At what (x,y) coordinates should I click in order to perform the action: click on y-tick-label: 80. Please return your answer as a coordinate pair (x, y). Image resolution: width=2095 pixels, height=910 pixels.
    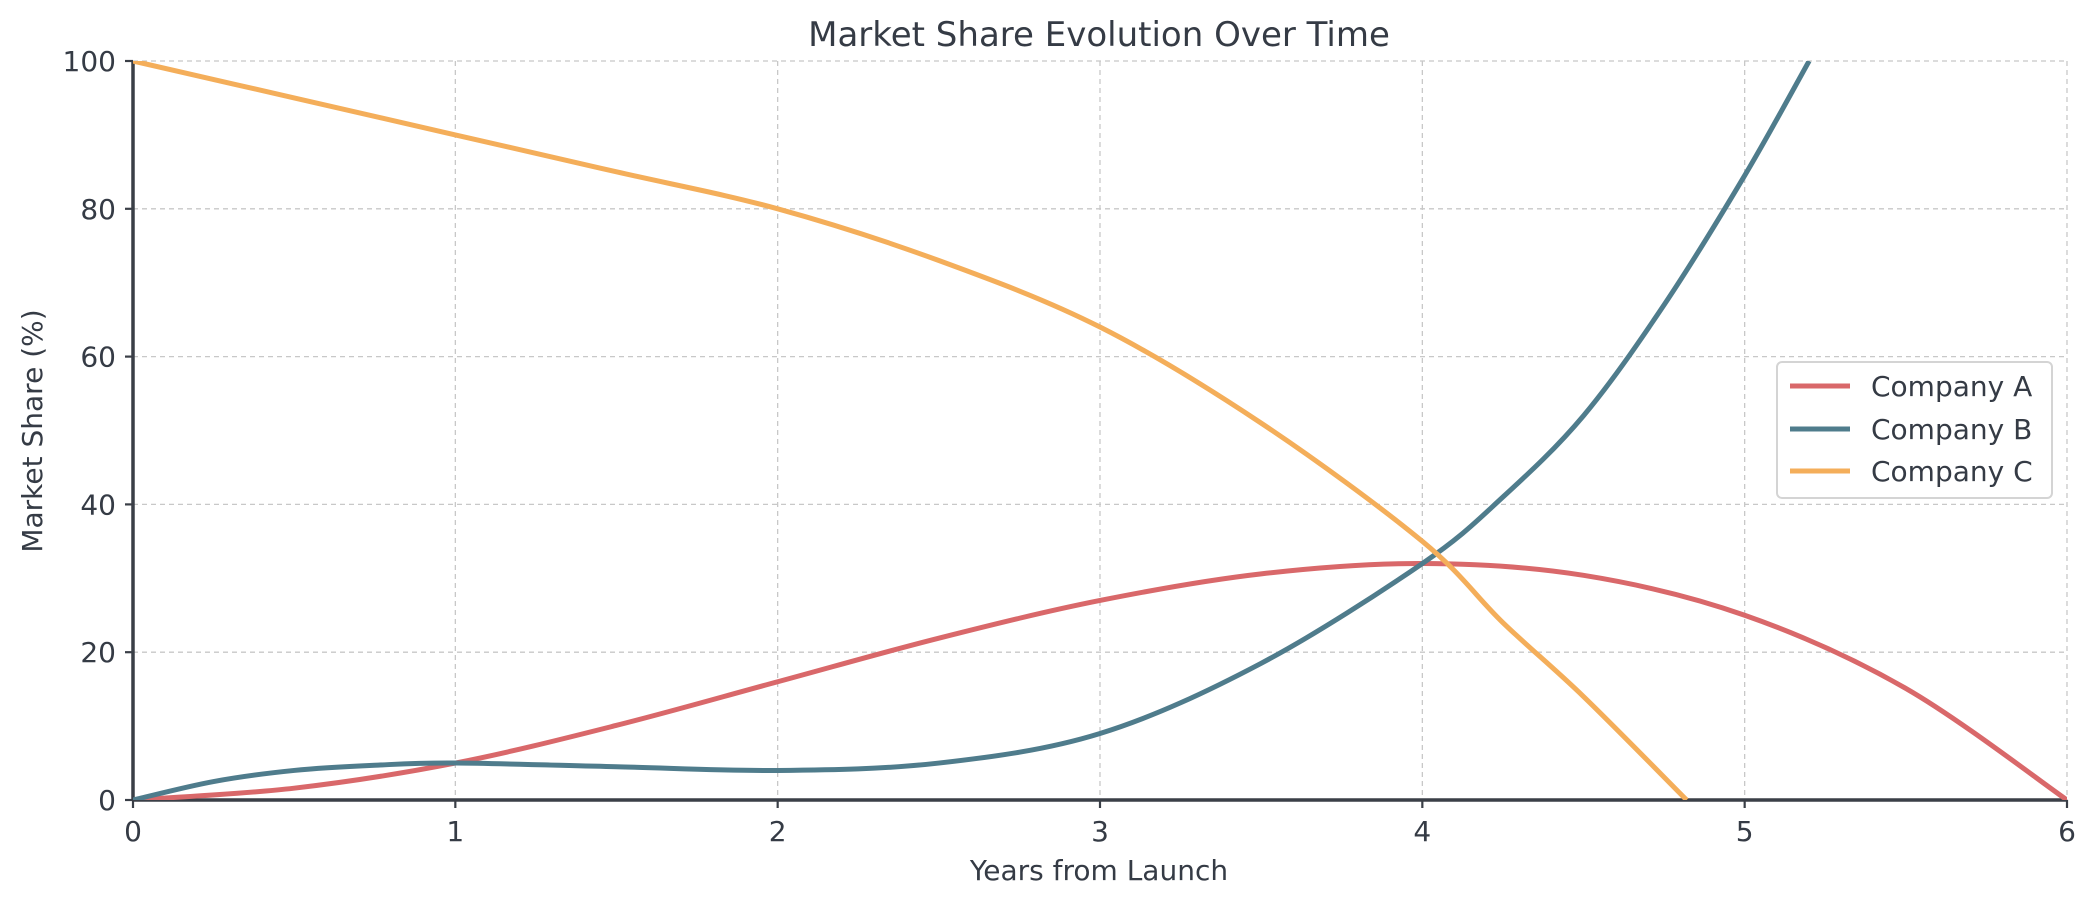
    Looking at the image, I should click on (98, 209).